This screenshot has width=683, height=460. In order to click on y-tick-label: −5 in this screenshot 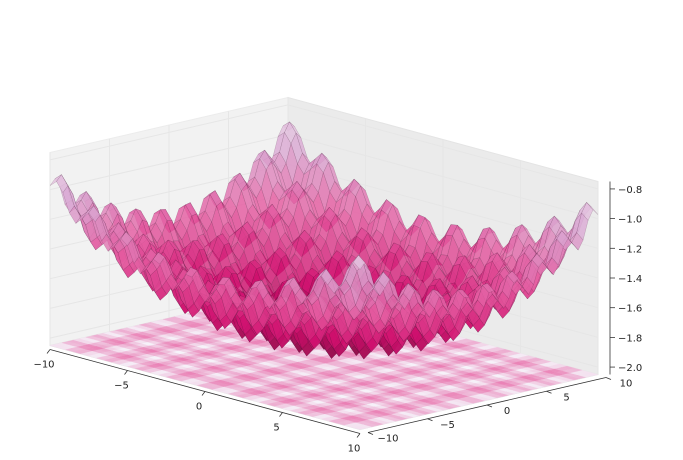, I will do `click(447, 425)`.